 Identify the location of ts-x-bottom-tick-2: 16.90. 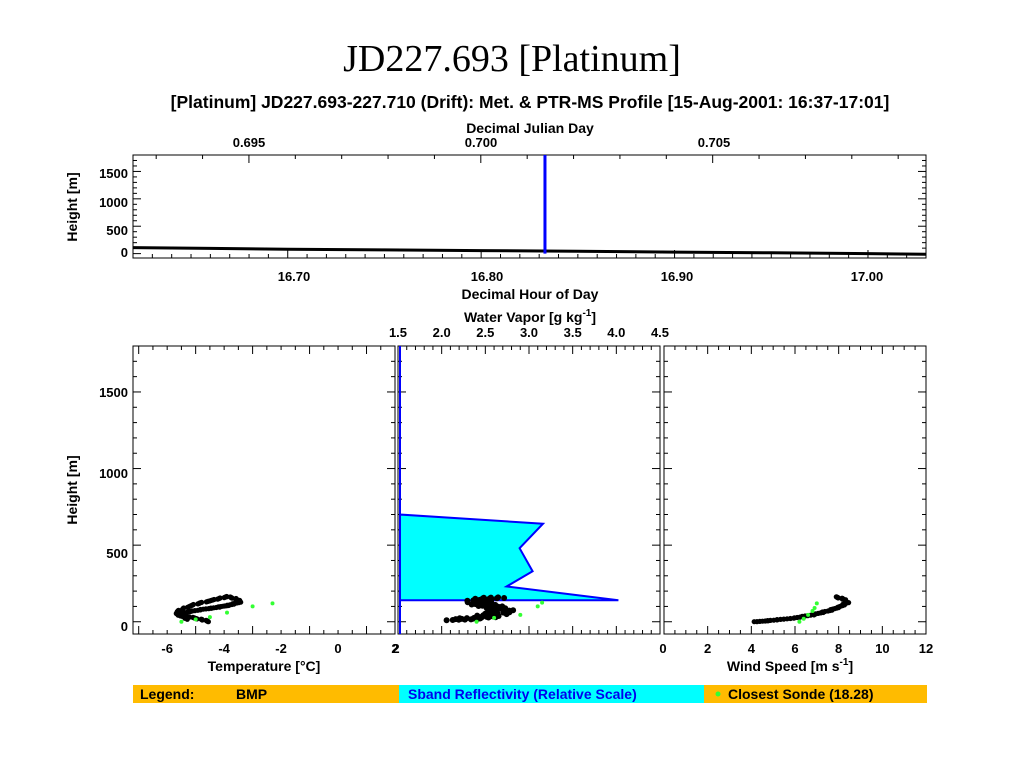
(677, 276).